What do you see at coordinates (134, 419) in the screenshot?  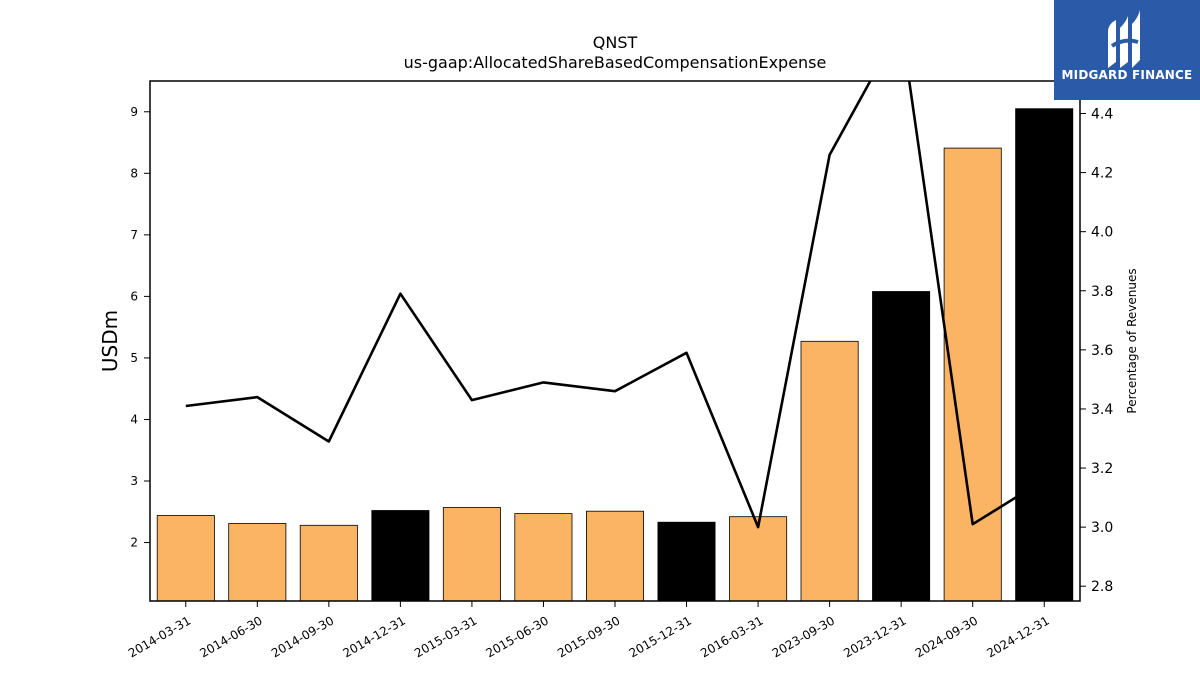 I see `left-tick-label: 4` at bounding box center [134, 419].